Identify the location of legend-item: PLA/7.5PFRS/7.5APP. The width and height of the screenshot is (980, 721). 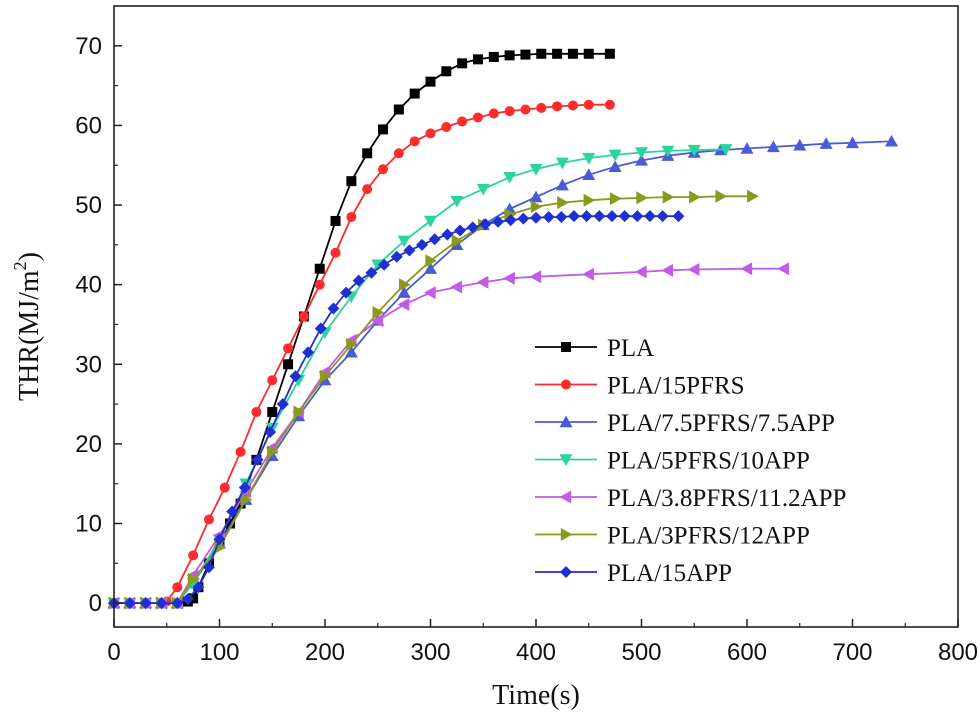
(685, 423).